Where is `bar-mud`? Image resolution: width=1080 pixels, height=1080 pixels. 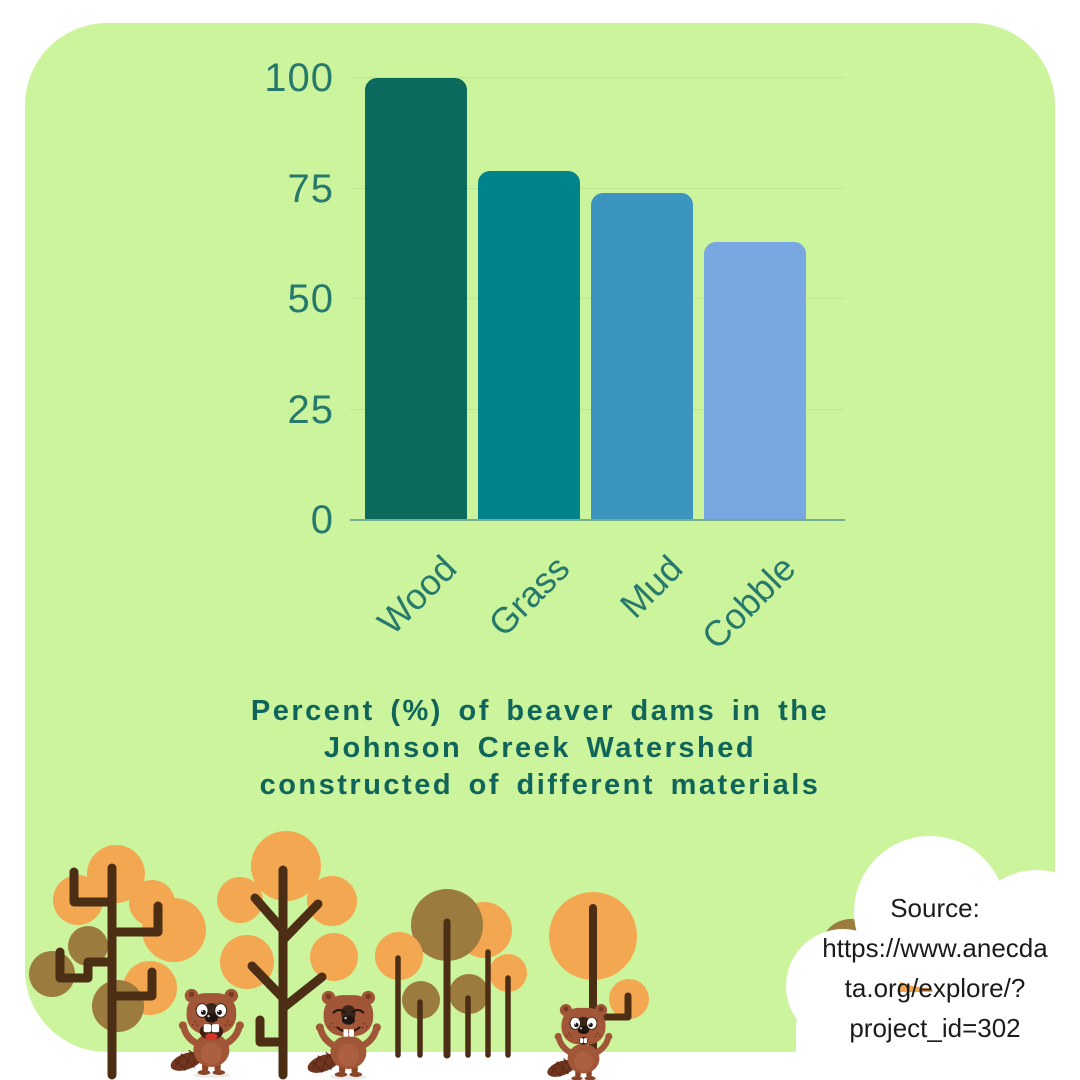 bar-mud is located at coordinates (642, 356).